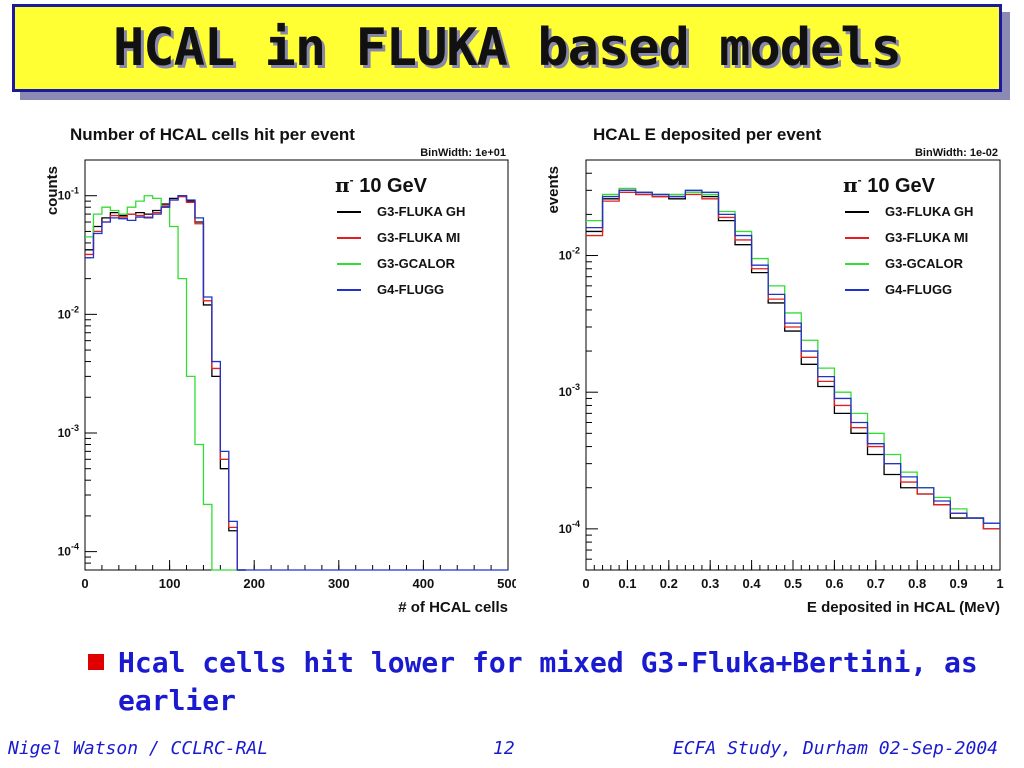 Image resolution: width=1024 pixels, height=768 pixels. What do you see at coordinates (68, 194) in the screenshot?
I see `y-tick-label: 10⁻¹` at bounding box center [68, 194].